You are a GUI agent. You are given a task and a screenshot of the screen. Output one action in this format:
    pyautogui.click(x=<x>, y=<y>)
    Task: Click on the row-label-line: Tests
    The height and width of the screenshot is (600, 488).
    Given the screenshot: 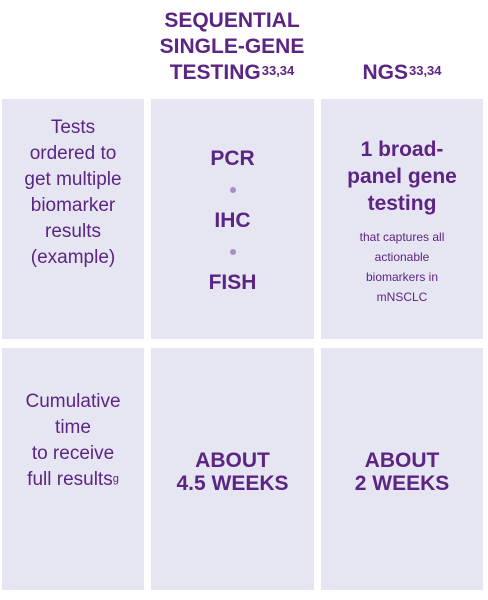 What is the action you would take?
    pyautogui.click(x=73, y=127)
    